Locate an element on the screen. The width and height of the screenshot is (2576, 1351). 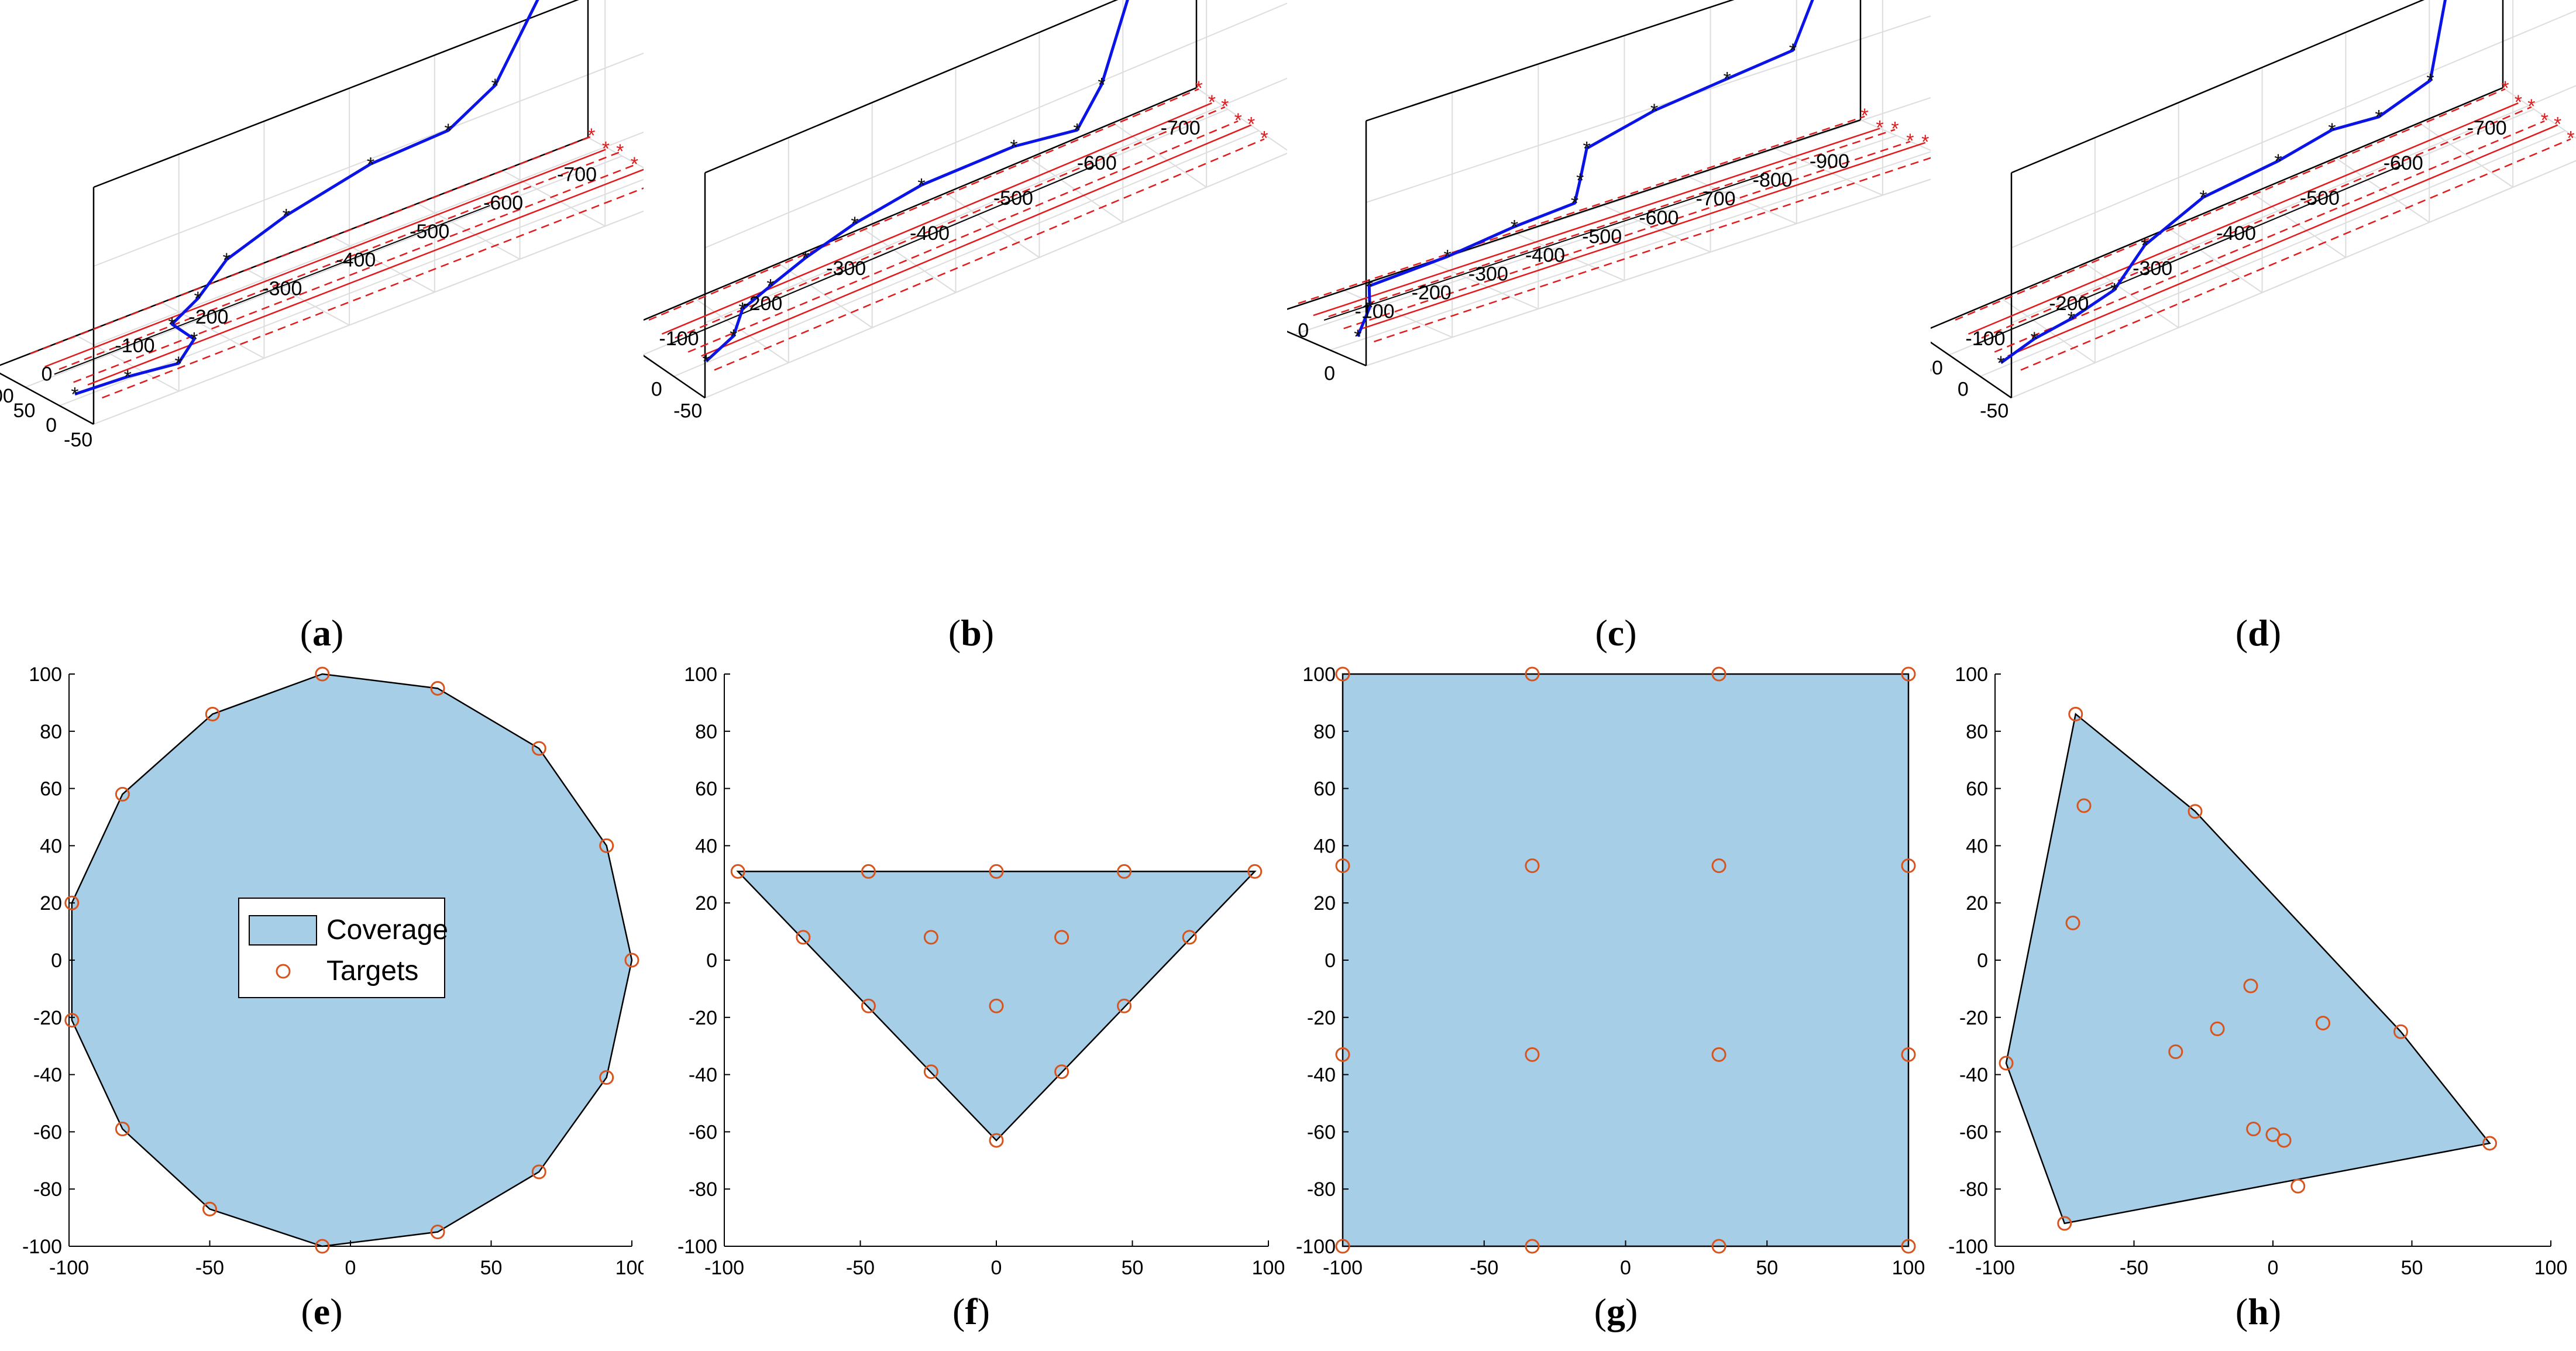
x-tick-label: 50 is located at coordinates (25, 411).